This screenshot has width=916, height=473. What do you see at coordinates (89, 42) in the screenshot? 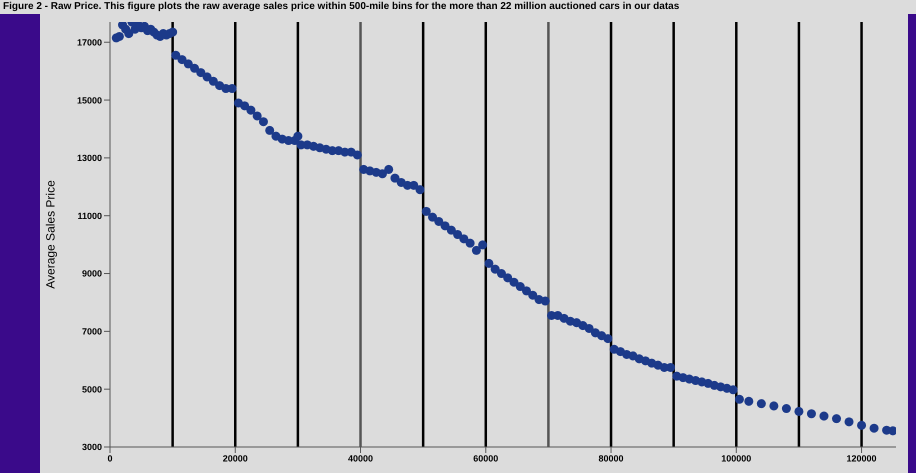
I see `y-tick-label: 17000` at bounding box center [89, 42].